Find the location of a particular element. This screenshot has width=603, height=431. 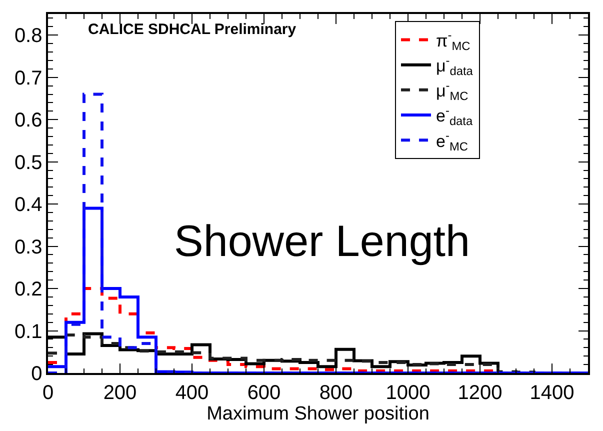

x-tick-label: 600 is located at coordinates (264, 393).